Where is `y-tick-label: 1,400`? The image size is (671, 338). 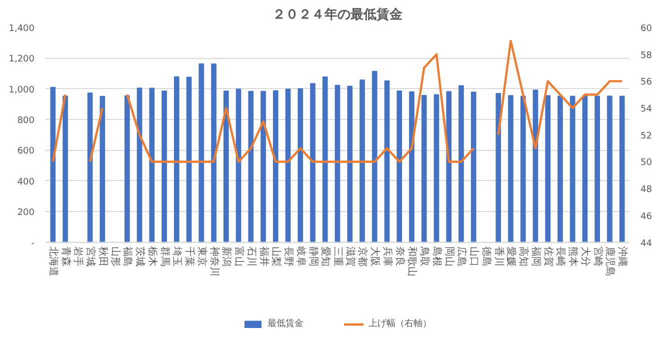 y-tick-label: 1,400 is located at coordinates (21, 29).